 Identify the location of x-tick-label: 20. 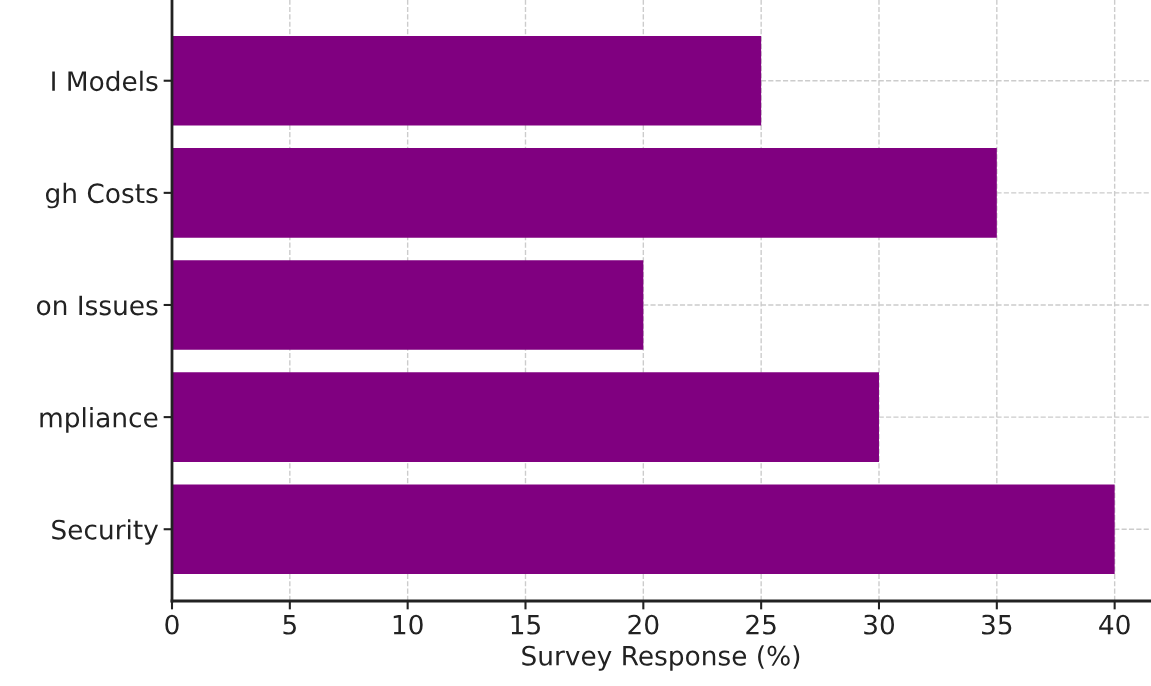
(643, 624).